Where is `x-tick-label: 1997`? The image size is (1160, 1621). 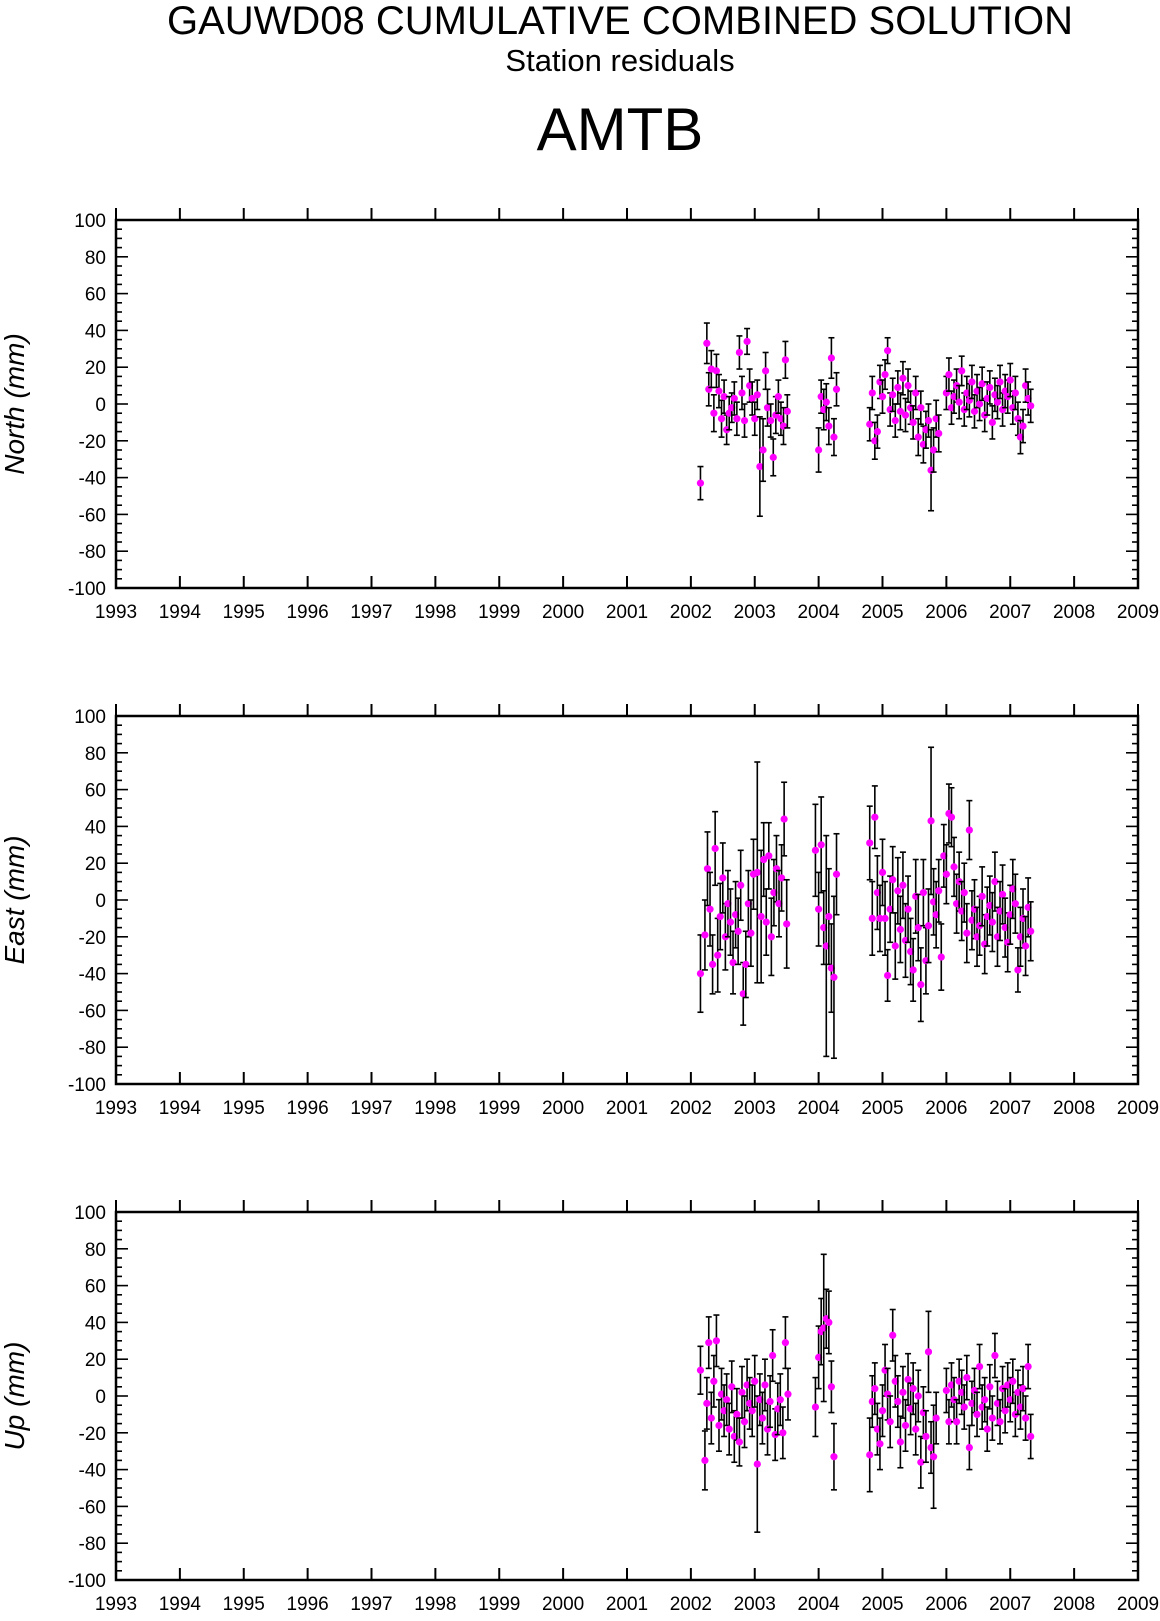 x-tick-label: 1997 is located at coordinates (371, 1108).